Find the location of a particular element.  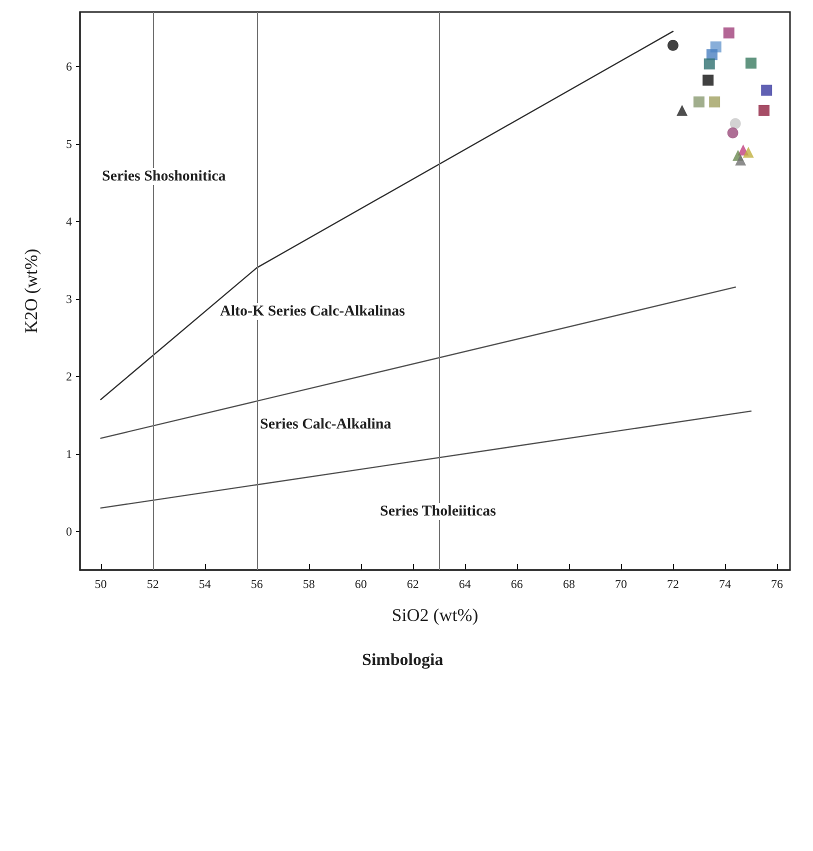

x-tick-label: 66 is located at coordinates (516, 584).